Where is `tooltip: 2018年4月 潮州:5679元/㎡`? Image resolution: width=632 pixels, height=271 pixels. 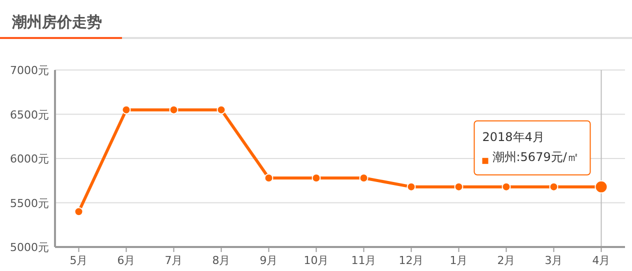 tooltip: 2018年4月 潮州:5679元/㎡ is located at coordinates (532, 148).